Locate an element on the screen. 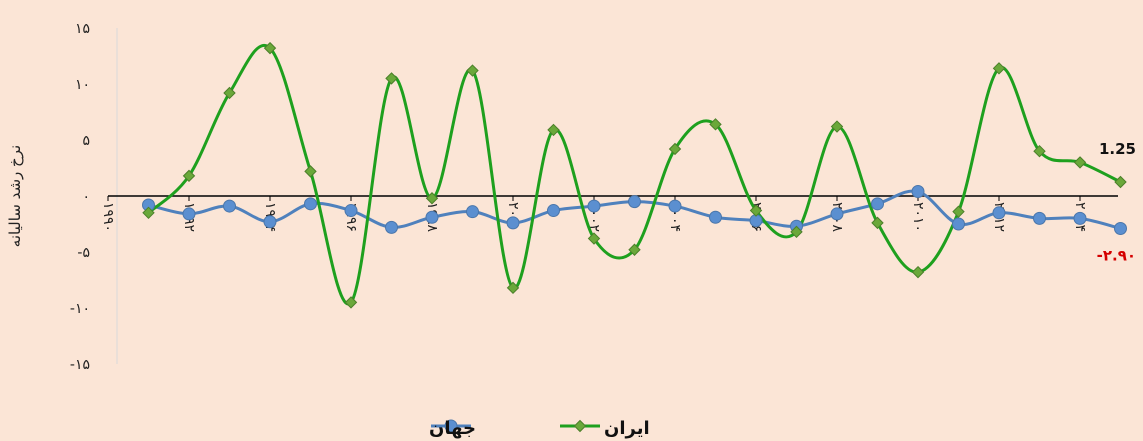 Image resolution: width=1143 pixels, height=441 pixels. y-tick-label: -۱۵ is located at coordinates (80, 365).